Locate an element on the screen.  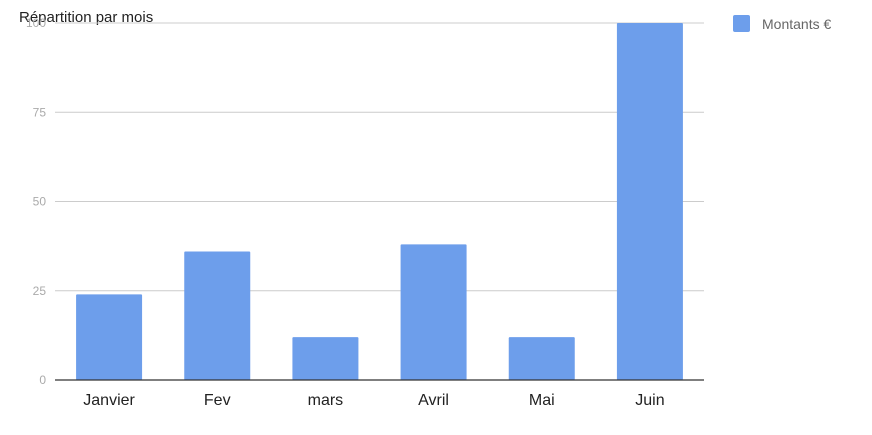
x-tick-label: Janvier is located at coordinates (109, 400).